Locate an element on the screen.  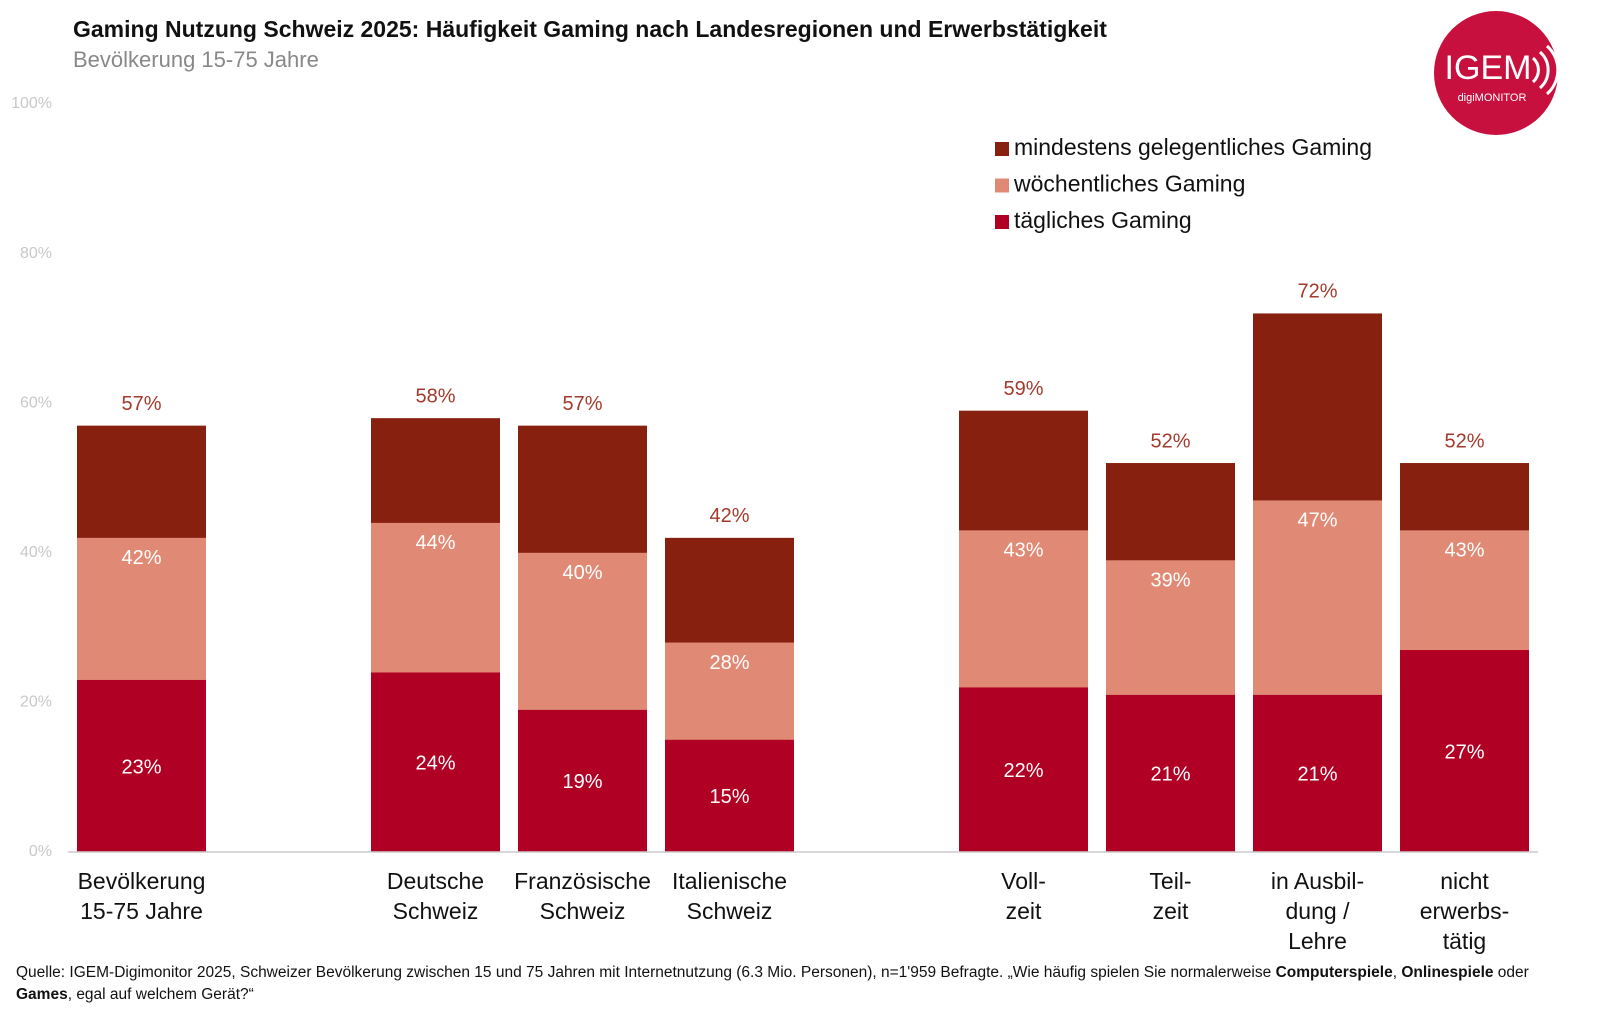
value-label: 15% is located at coordinates (729, 797).